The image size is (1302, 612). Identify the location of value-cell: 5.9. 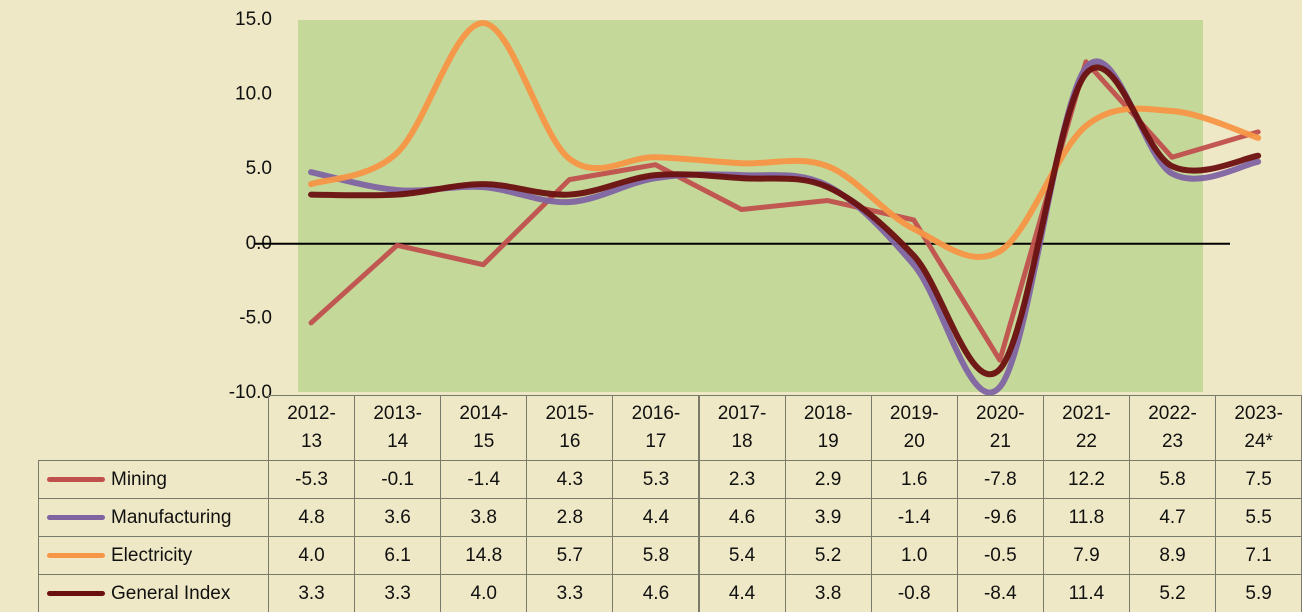
(1258, 593).